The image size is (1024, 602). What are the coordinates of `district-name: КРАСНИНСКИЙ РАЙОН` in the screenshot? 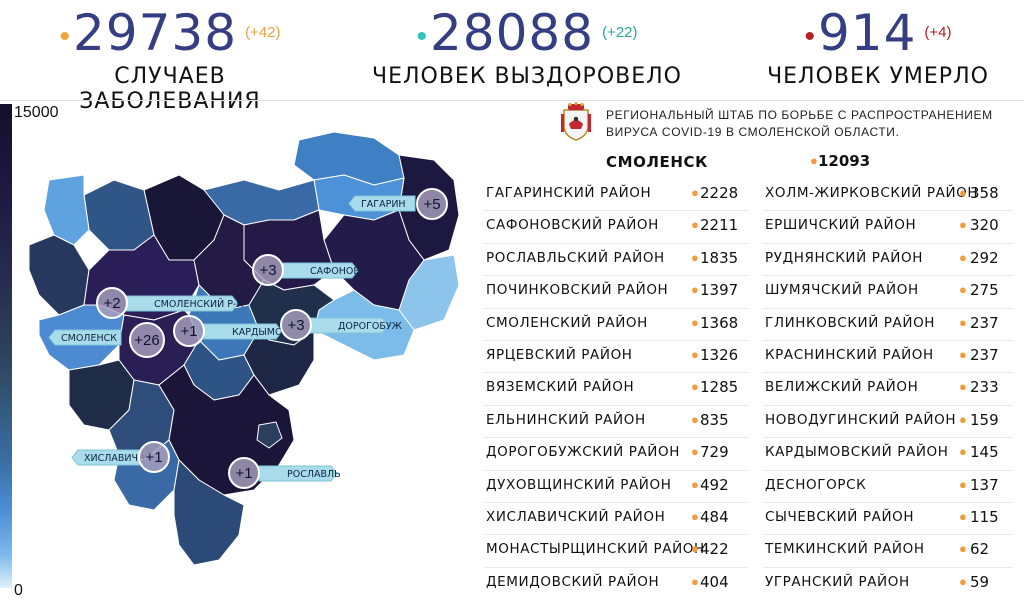 It's located at (849, 355).